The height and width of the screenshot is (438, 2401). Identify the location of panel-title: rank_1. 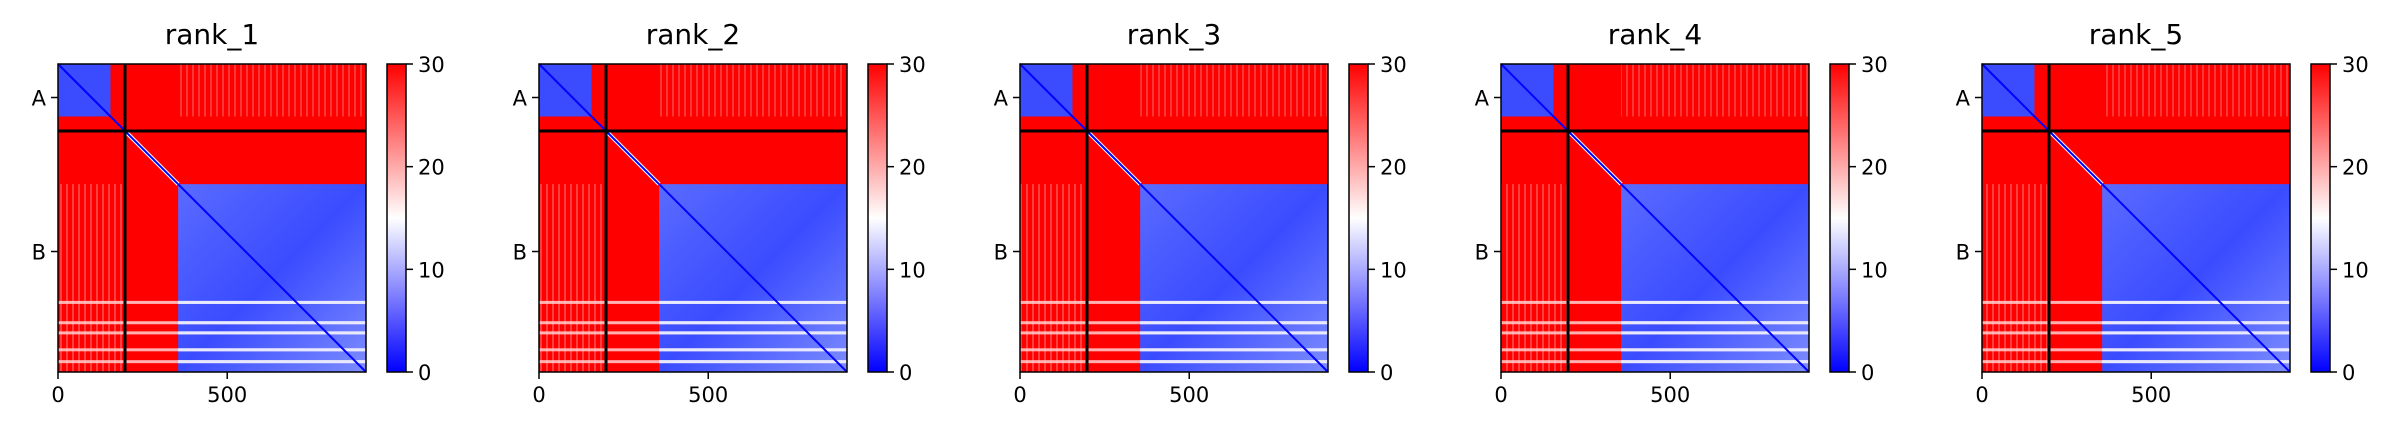
(212, 34).